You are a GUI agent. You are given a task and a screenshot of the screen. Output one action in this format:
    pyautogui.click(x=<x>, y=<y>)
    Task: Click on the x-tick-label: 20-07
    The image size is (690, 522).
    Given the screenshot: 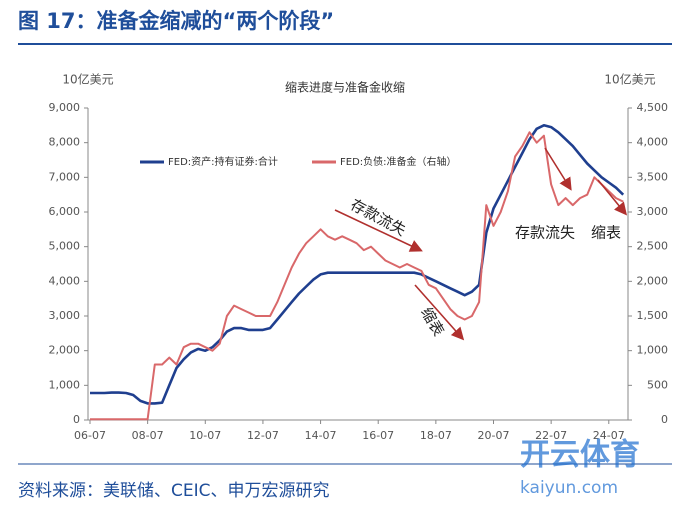 What is the action you would take?
    pyautogui.click(x=494, y=435)
    